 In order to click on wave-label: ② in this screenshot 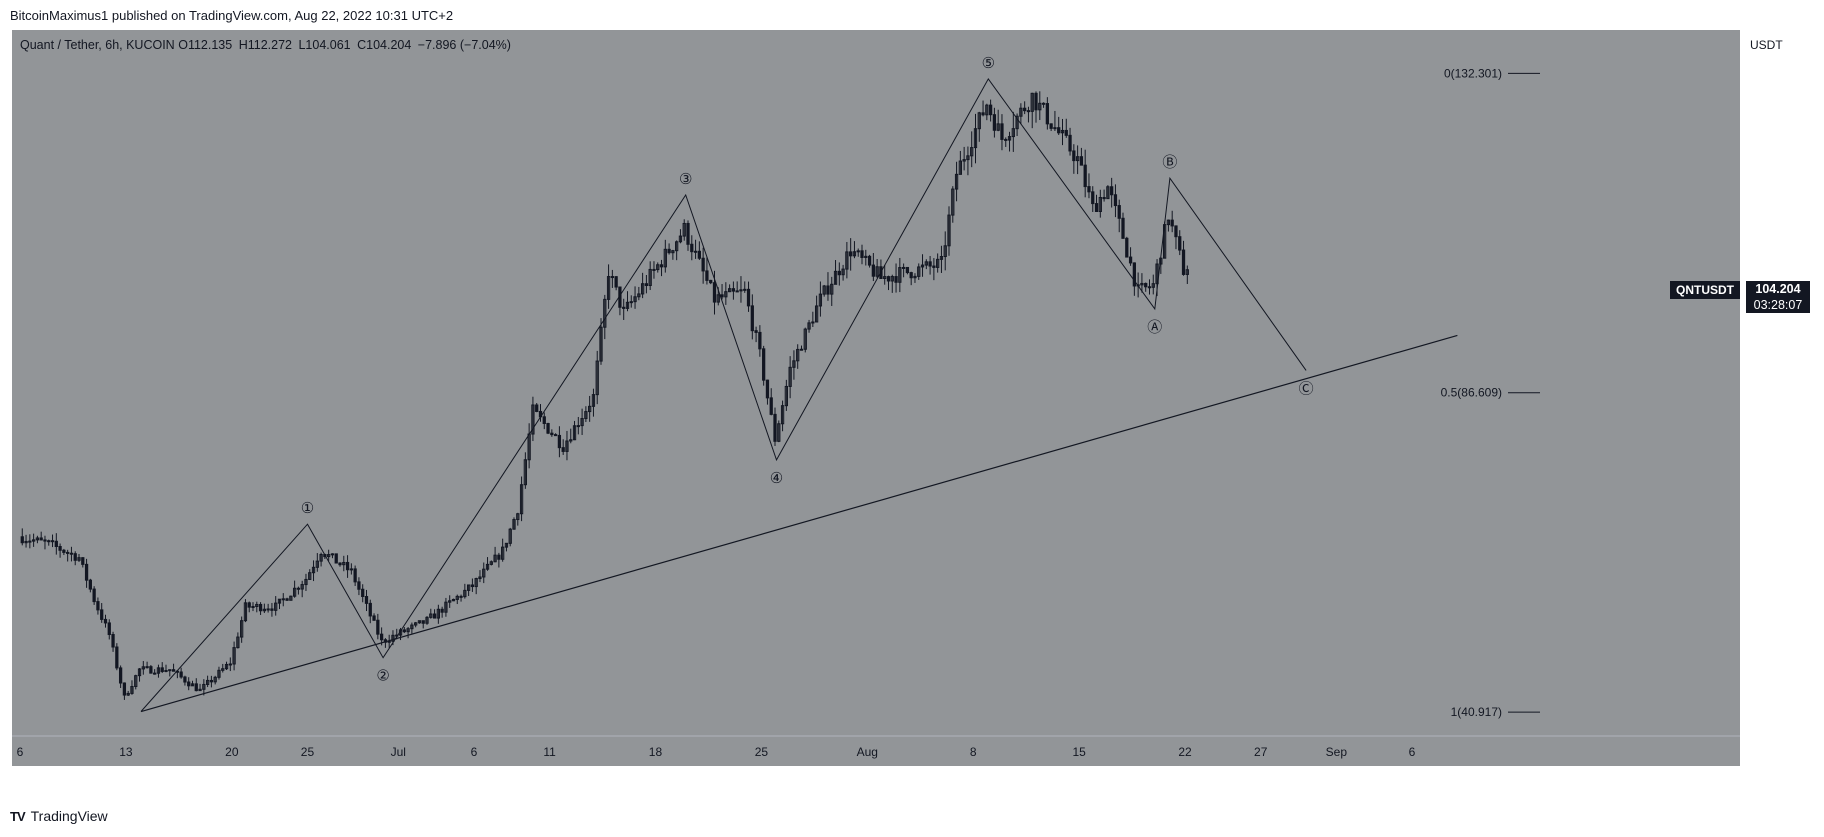, I will do `click(382, 676)`.